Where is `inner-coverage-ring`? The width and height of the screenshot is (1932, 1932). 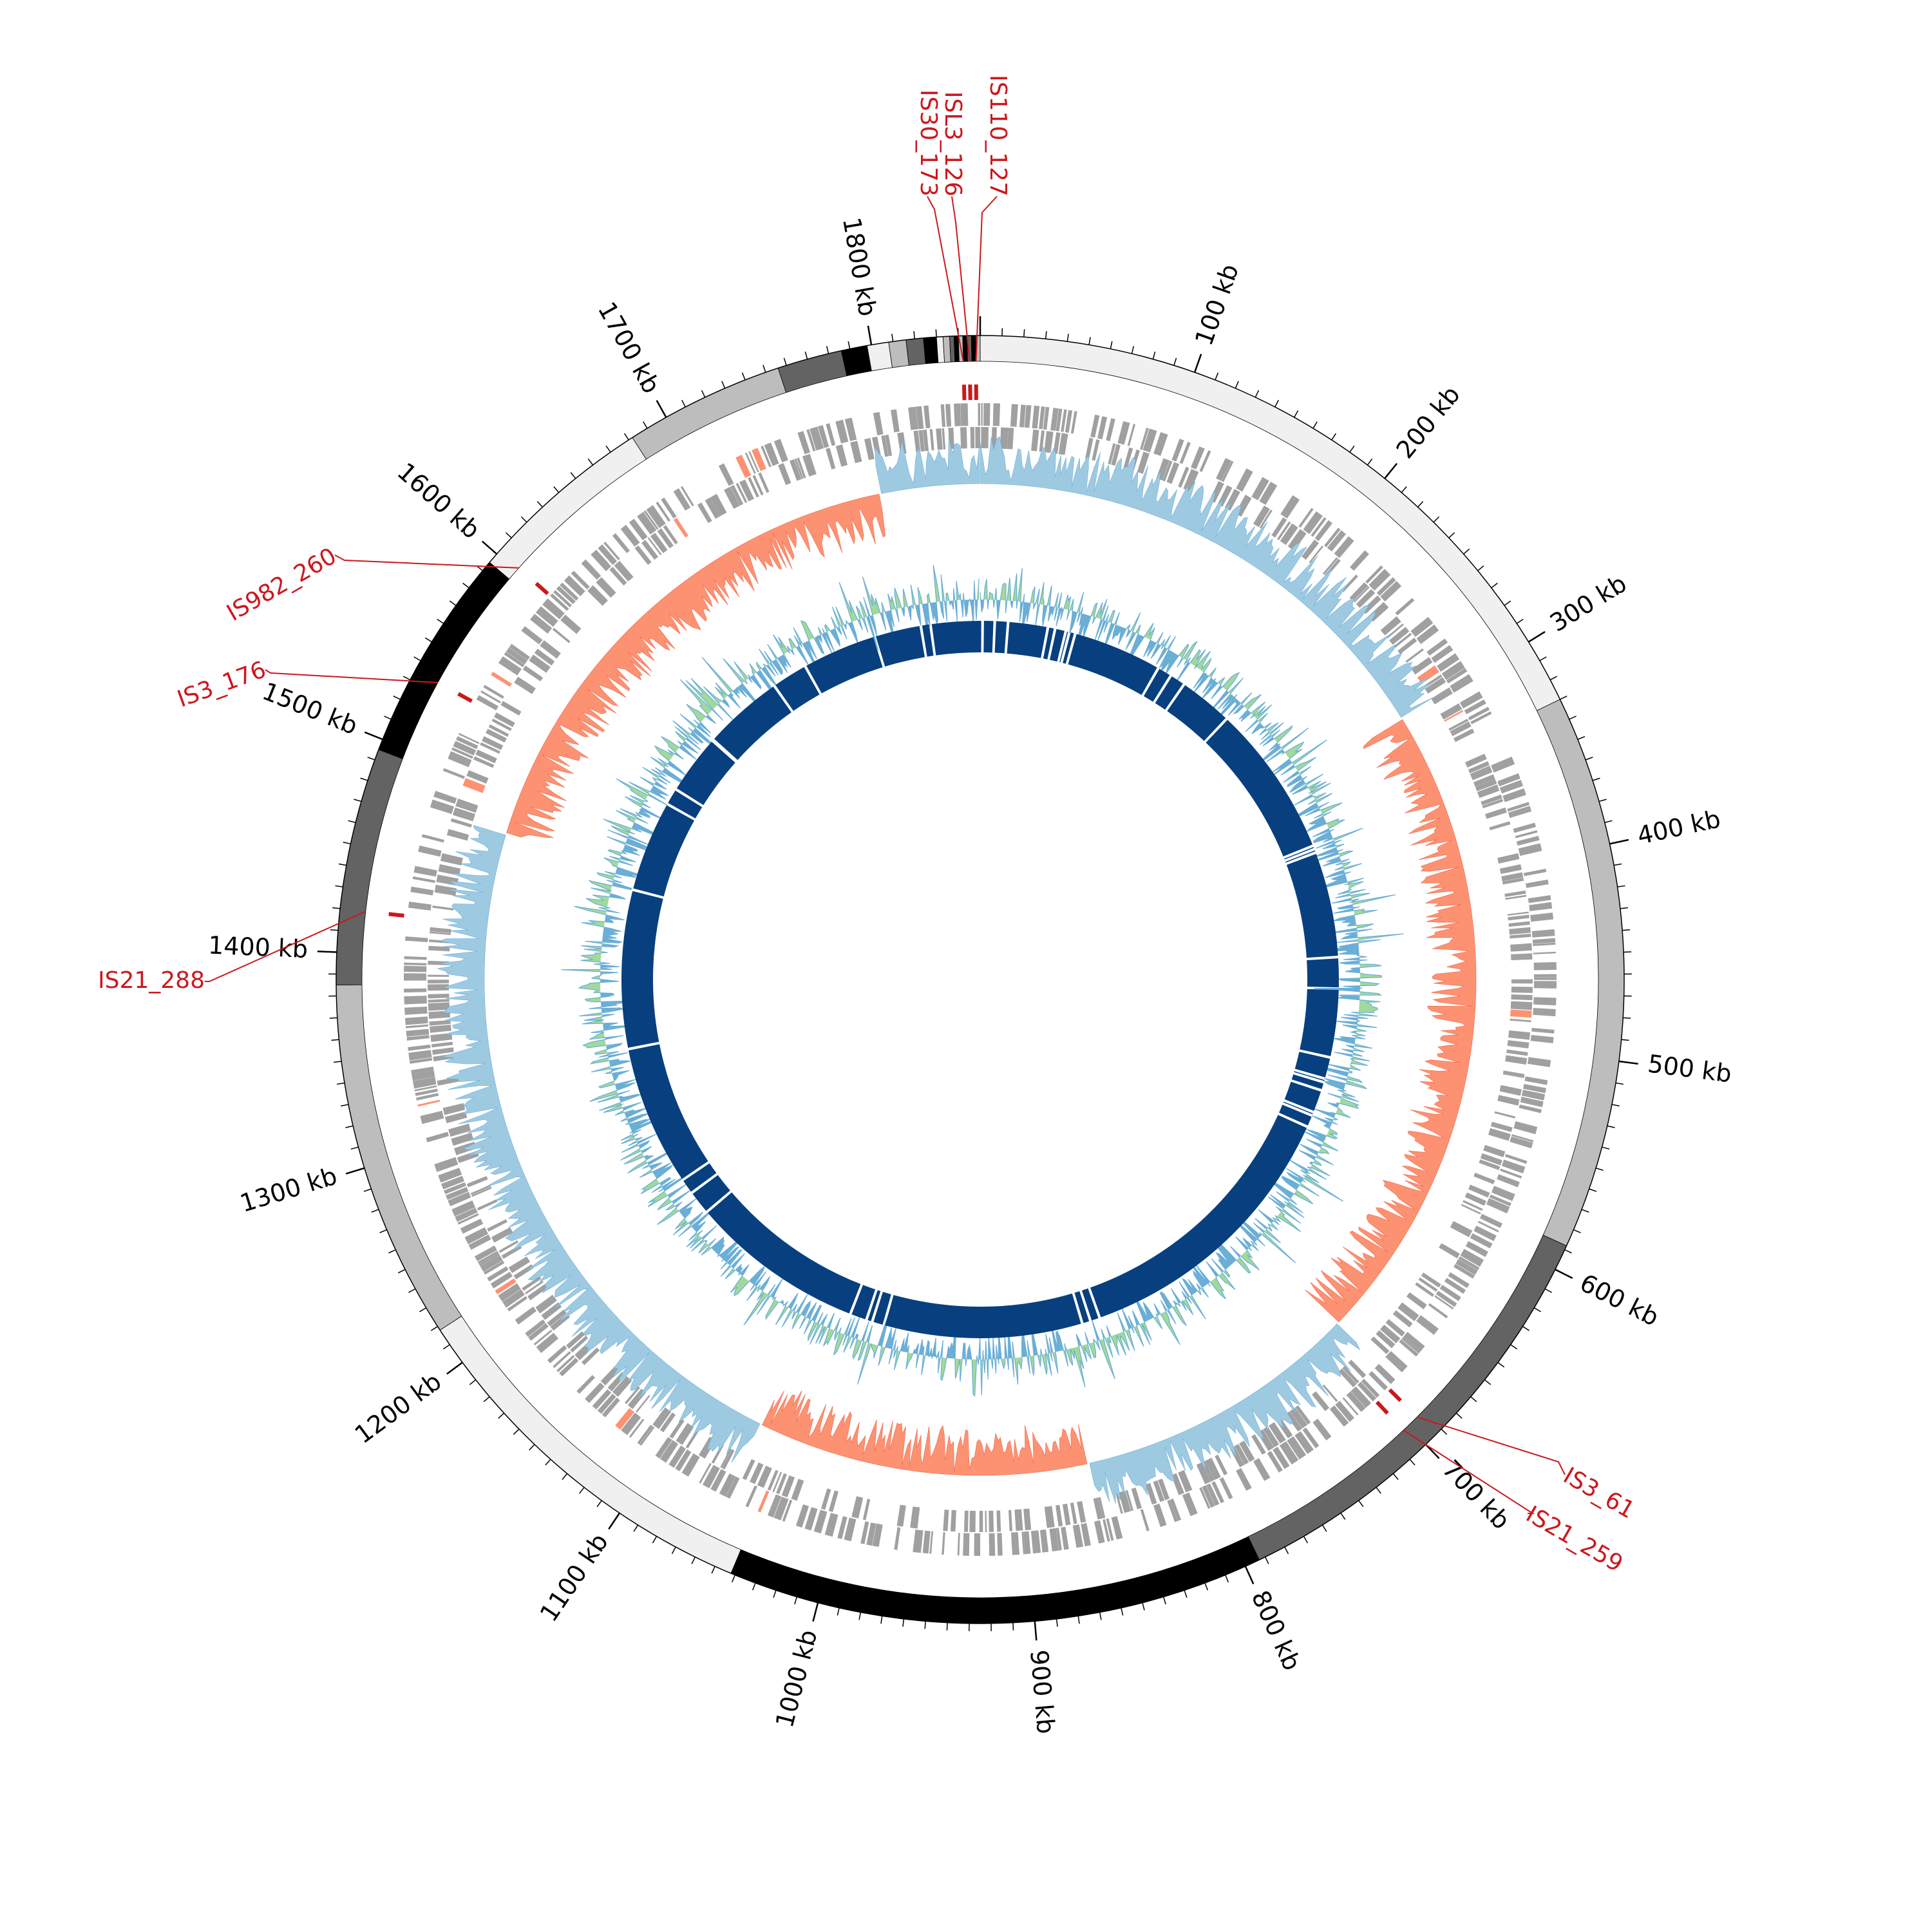 inner-coverage-ring is located at coordinates (980, 980).